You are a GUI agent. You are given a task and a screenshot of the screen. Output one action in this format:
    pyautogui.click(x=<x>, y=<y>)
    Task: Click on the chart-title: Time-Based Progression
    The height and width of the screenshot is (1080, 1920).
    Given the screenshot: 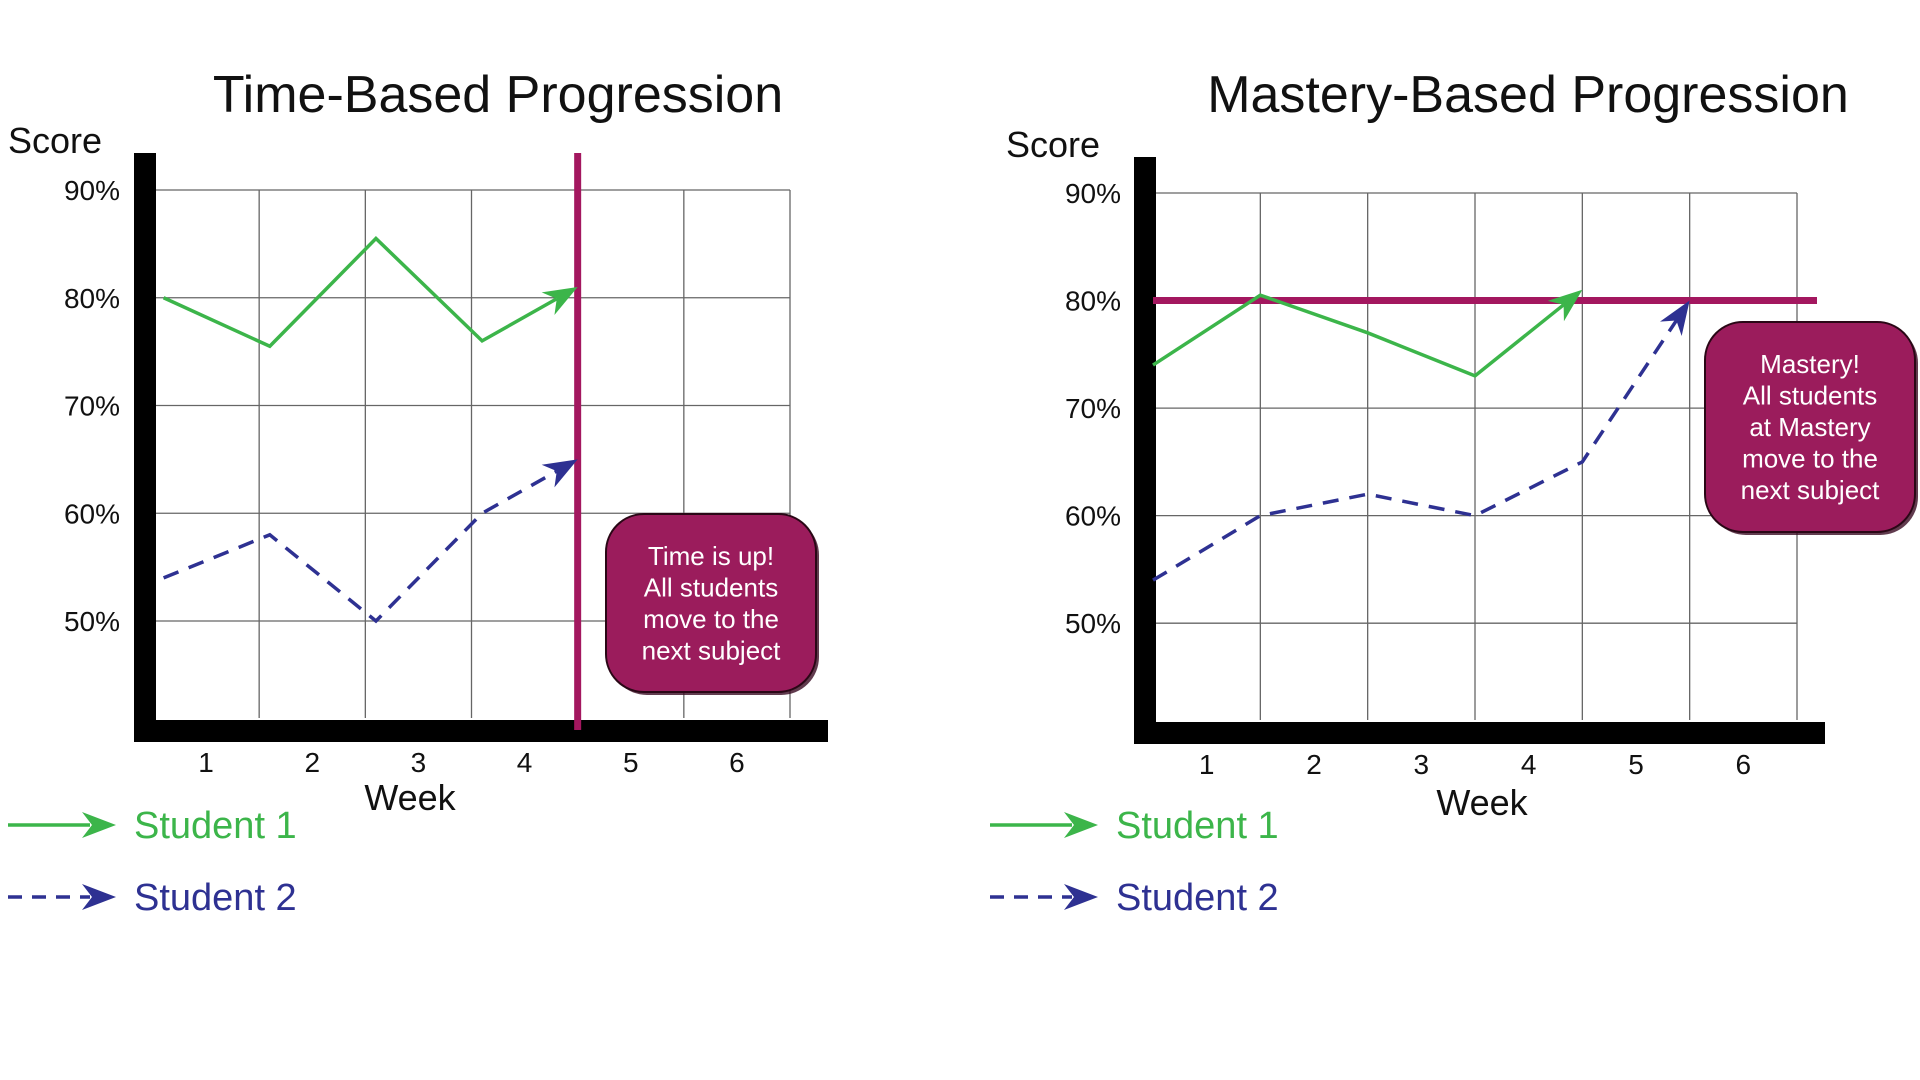 What is the action you would take?
    pyautogui.click(x=498, y=95)
    